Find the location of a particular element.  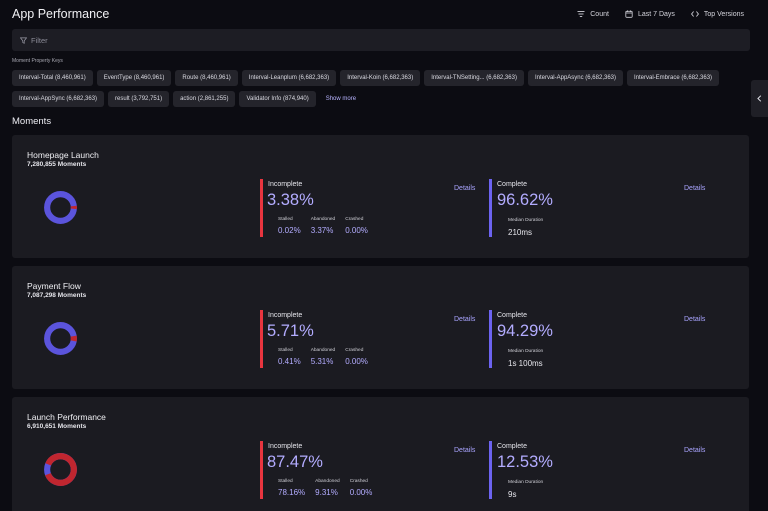

property-key-chip: Interval-TNSetting... (6,682,363) is located at coordinates (474, 78).